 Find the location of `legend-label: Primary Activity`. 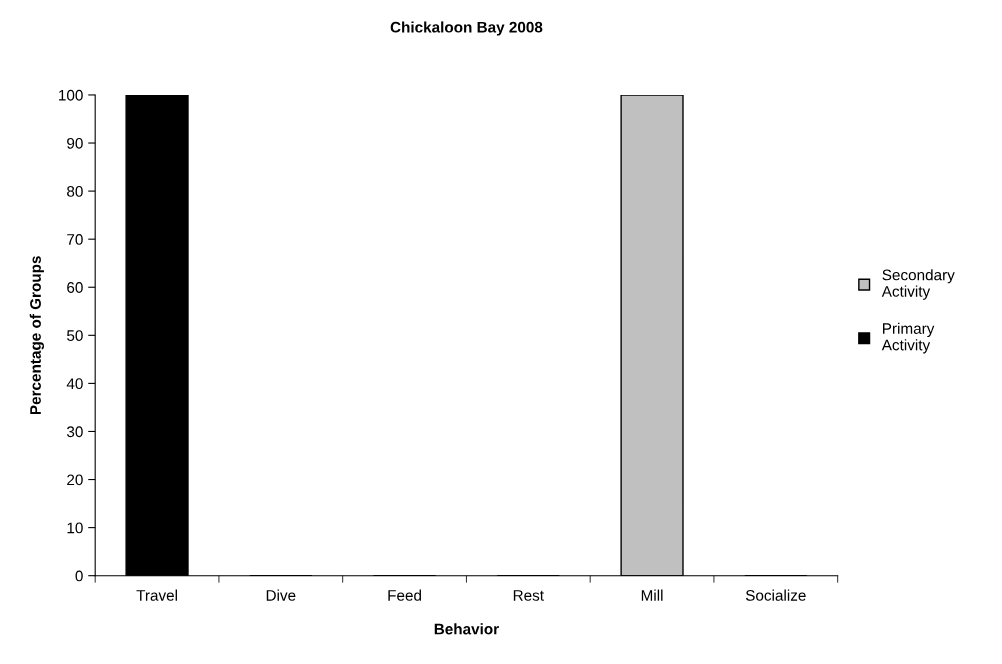

legend-label: Primary Activity is located at coordinates (908, 338).